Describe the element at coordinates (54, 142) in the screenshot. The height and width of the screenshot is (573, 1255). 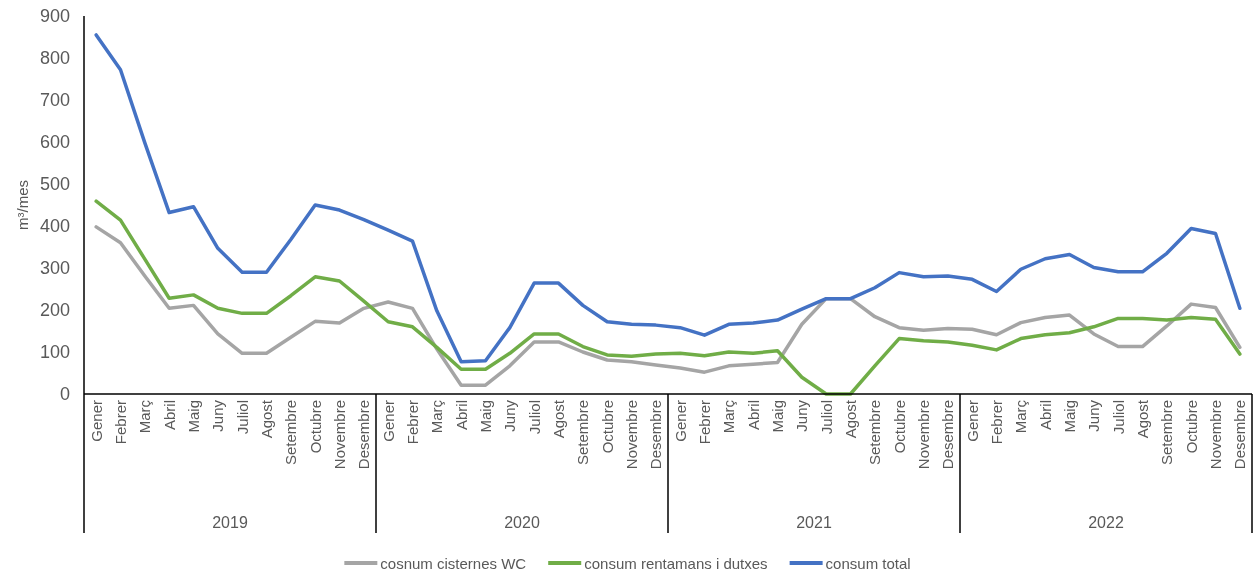
I see `y-tick-label: 600` at that location.